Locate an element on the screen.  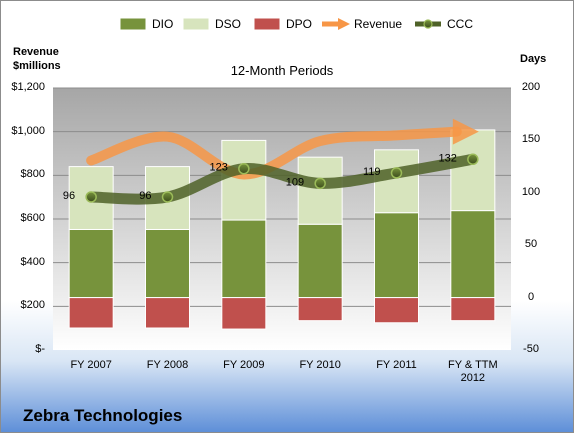
left-tick-label: $- is located at coordinates (40, 349).